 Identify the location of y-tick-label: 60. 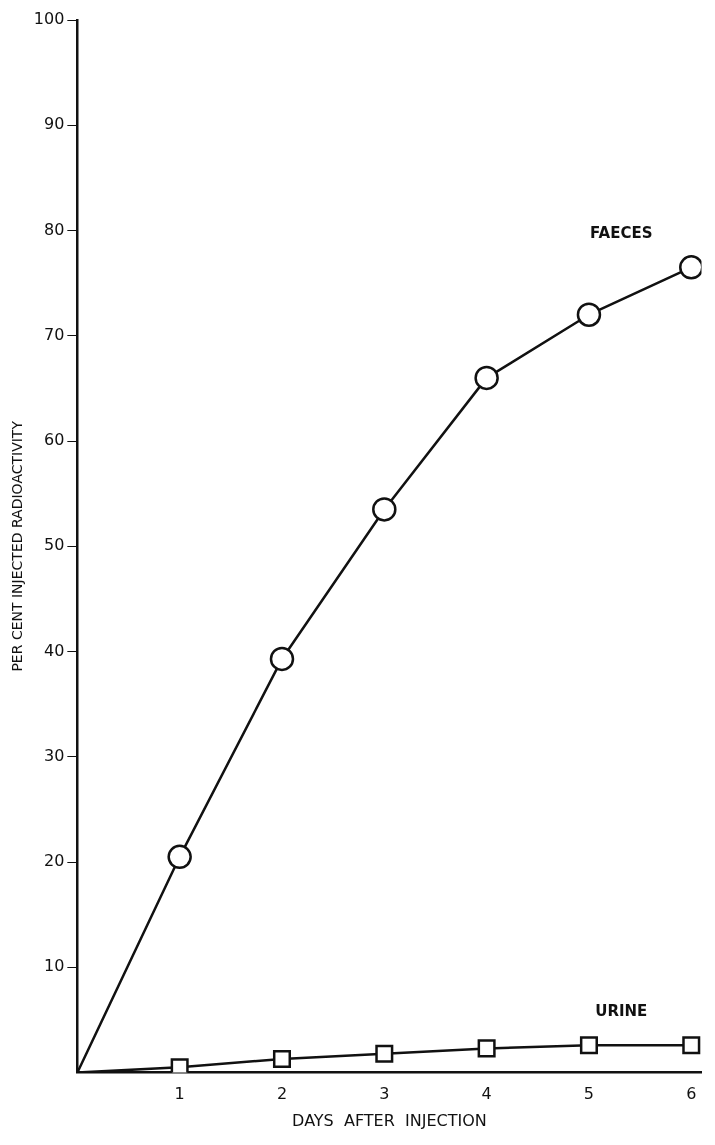
(54, 440).